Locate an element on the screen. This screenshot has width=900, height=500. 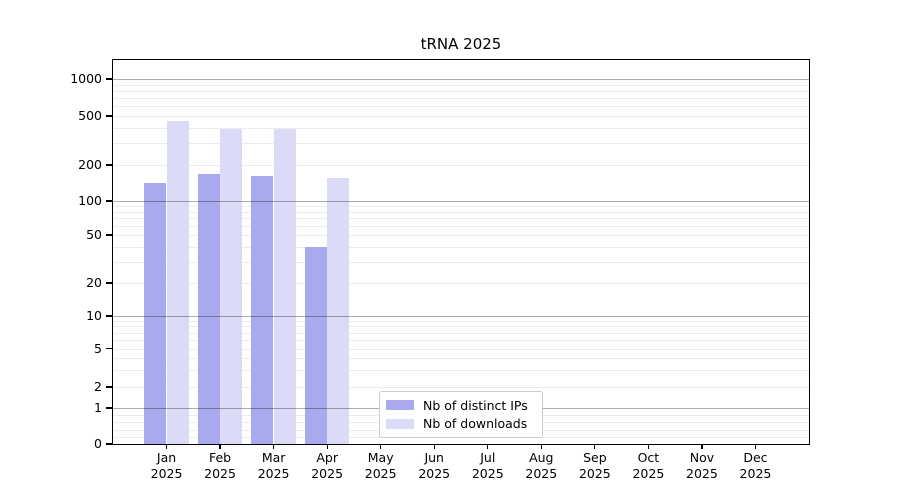
x-tick-label-feb: Feb 2025 is located at coordinates (220, 465).